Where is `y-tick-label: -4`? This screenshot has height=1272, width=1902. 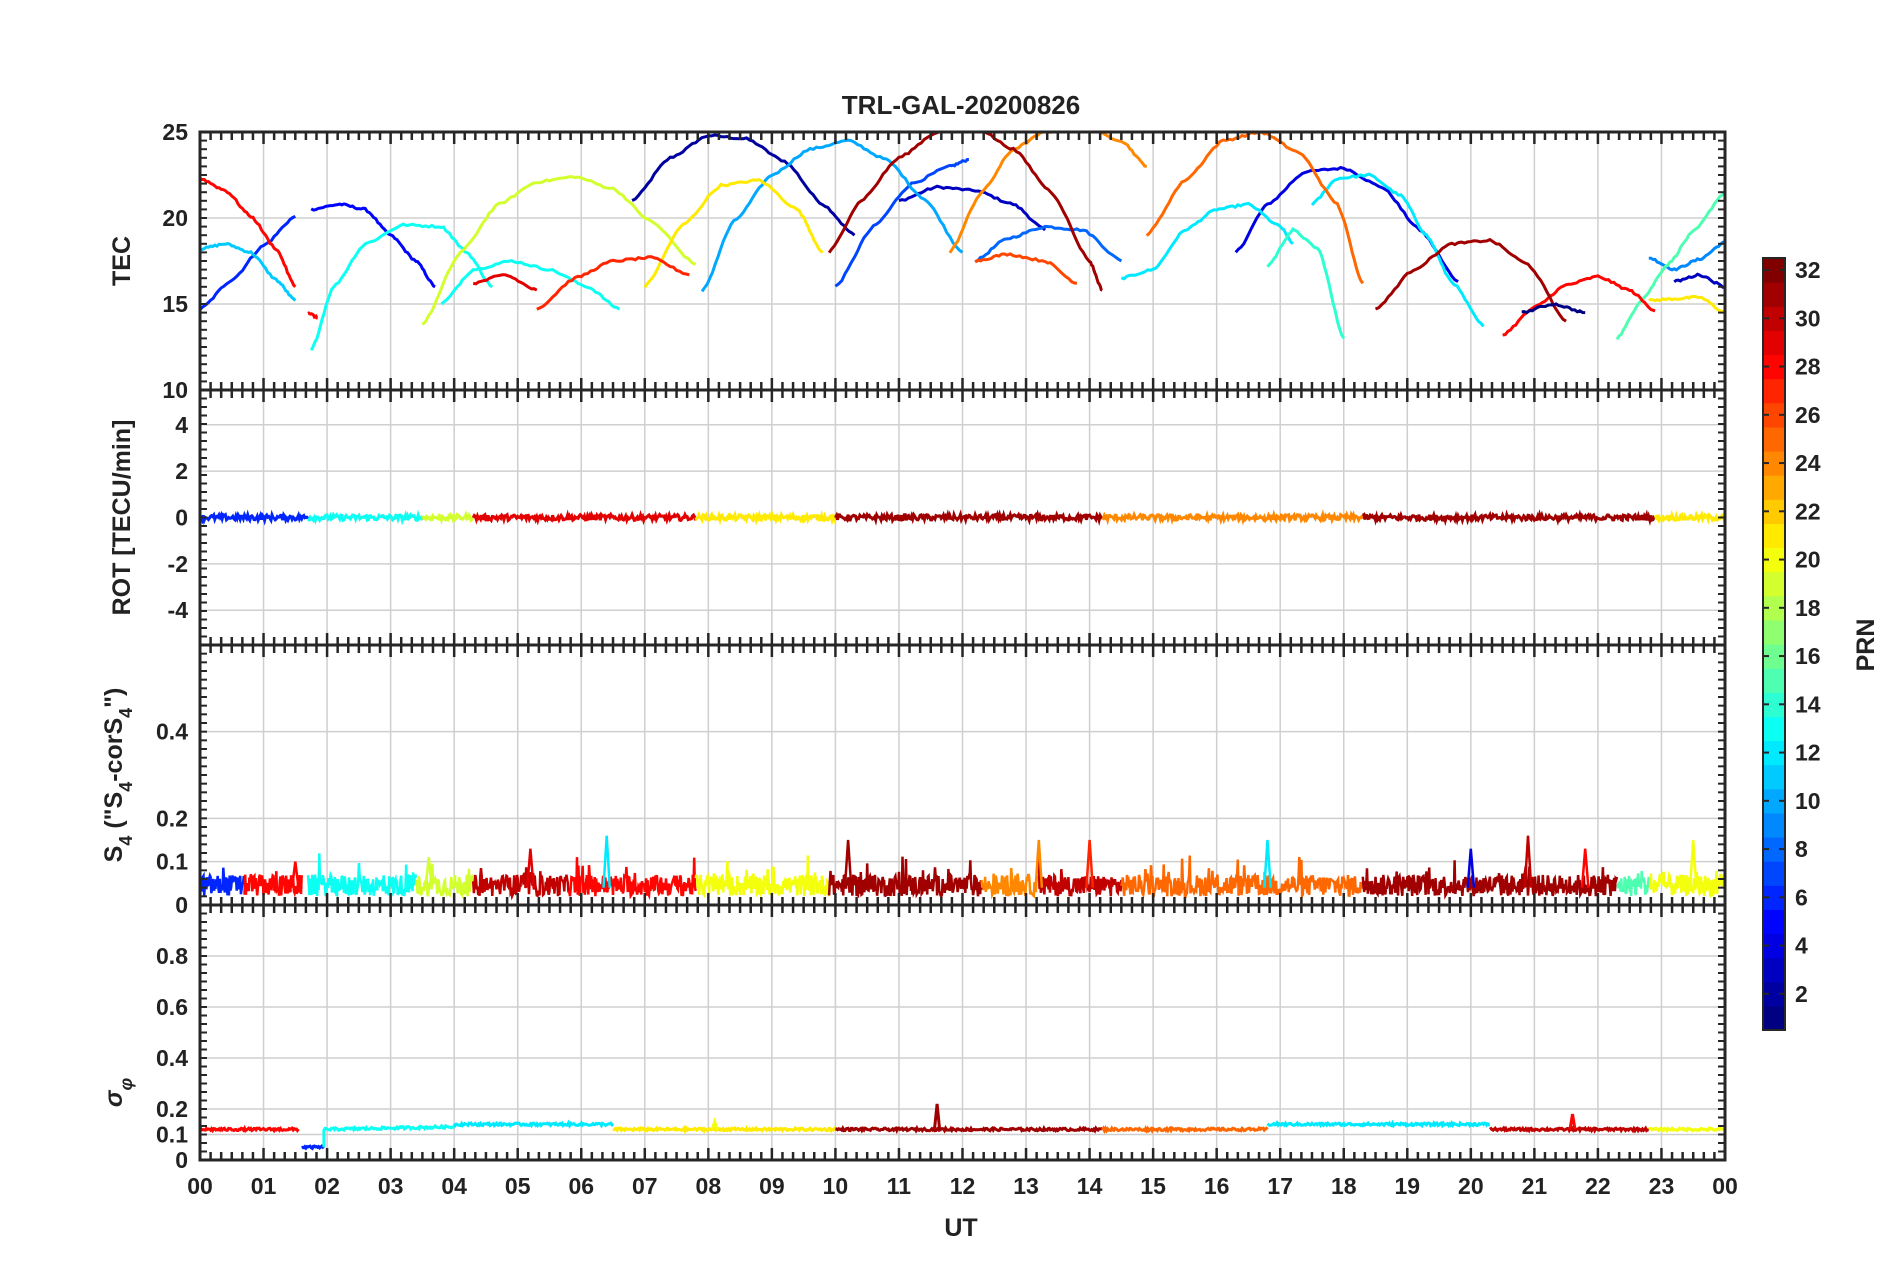 y-tick-label: -4 is located at coordinates (178, 610).